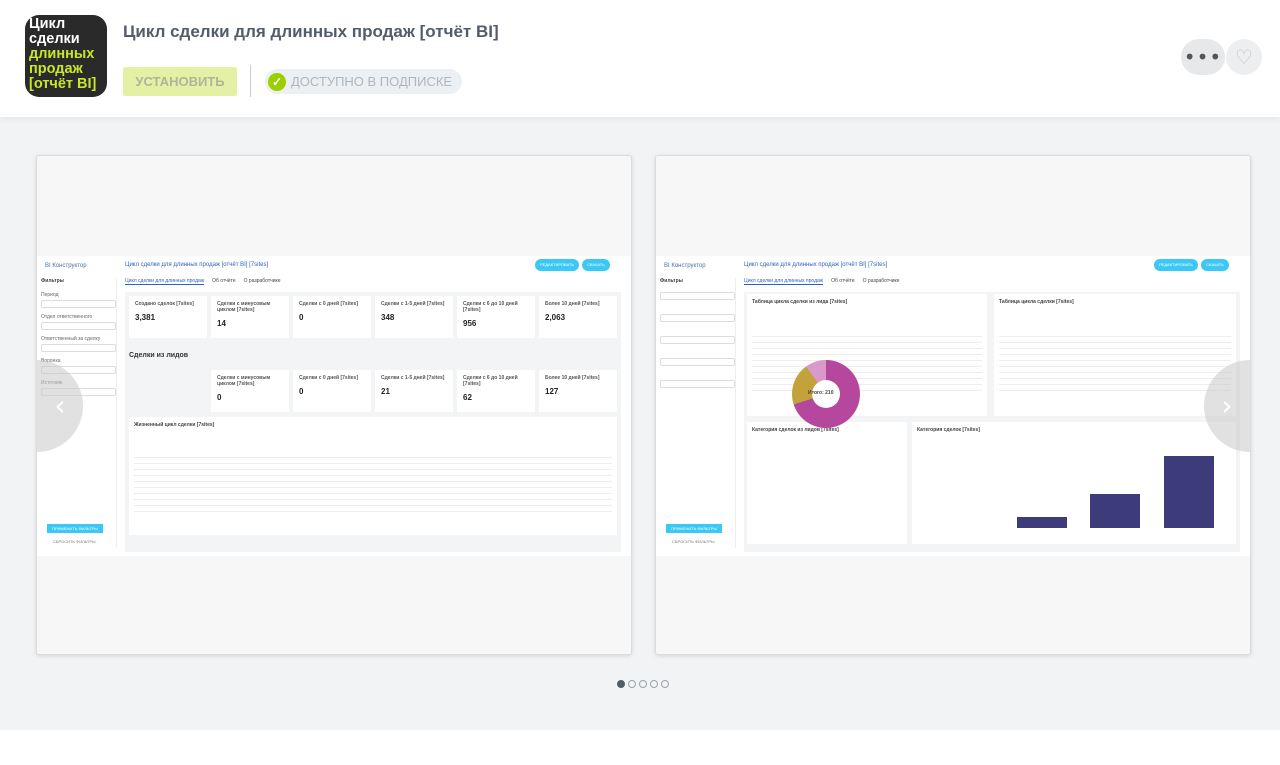 This screenshot has width=1280, height=765. Describe the element at coordinates (51, 361) in the screenshot. I see `funnel-label: Воронка` at that location.